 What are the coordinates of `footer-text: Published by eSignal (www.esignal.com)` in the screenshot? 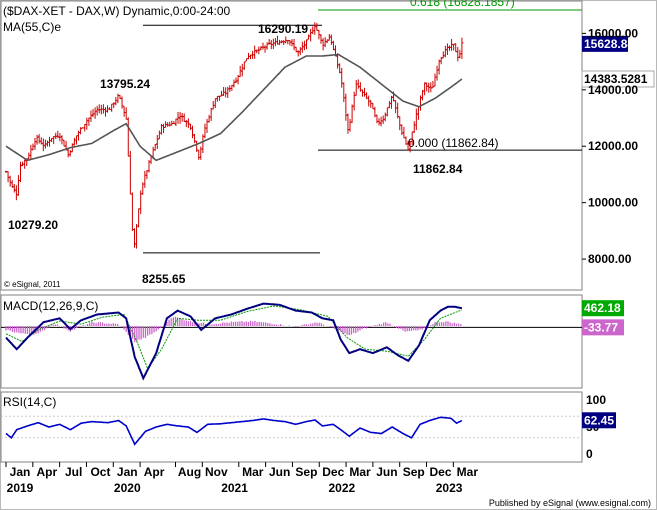 It's located at (570, 503).